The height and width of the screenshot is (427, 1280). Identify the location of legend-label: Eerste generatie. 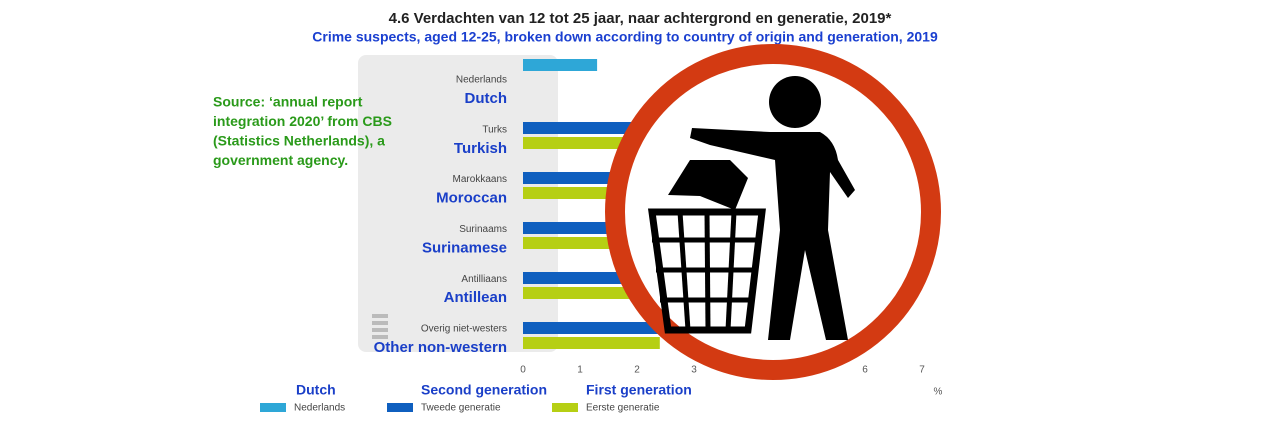
(623, 408).